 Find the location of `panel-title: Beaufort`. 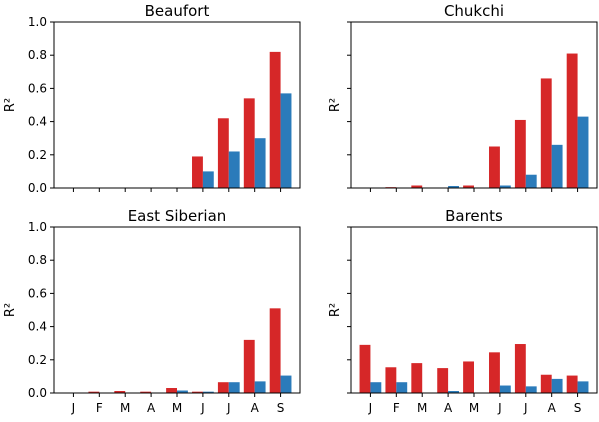

panel-title: Beaufort is located at coordinates (177, 11).